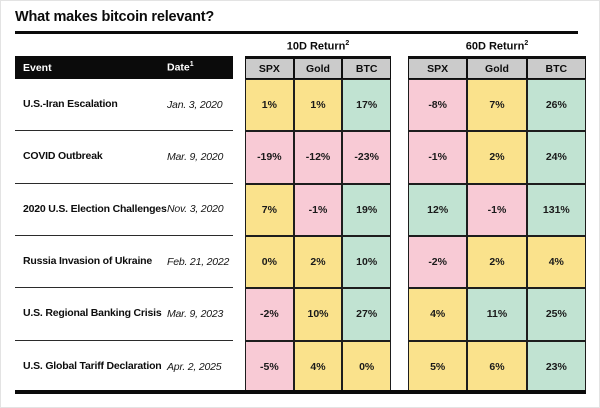  I want to click on table-row: COVID Outbreak Mar. 9, 2020, so click(124, 157).